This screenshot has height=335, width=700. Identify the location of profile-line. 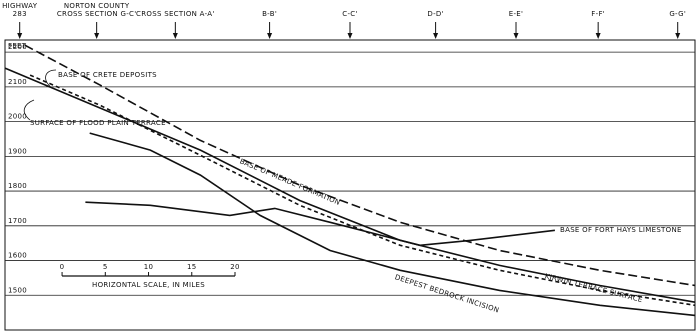
(320, 224).